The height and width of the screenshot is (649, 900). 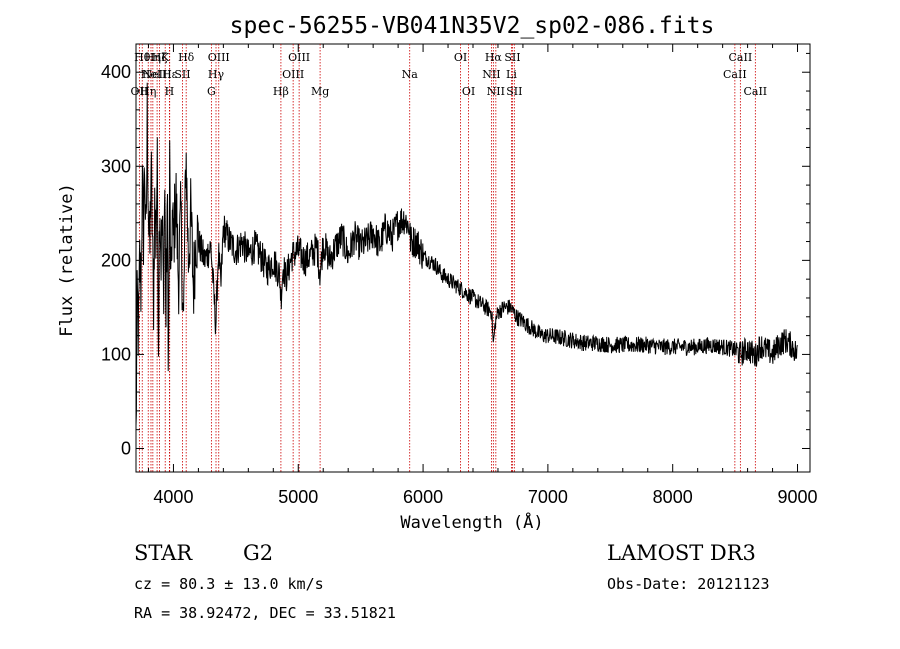 What do you see at coordinates (258, 553) in the screenshot?
I see `object-subclass: G2` at bounding box center [258, 553].